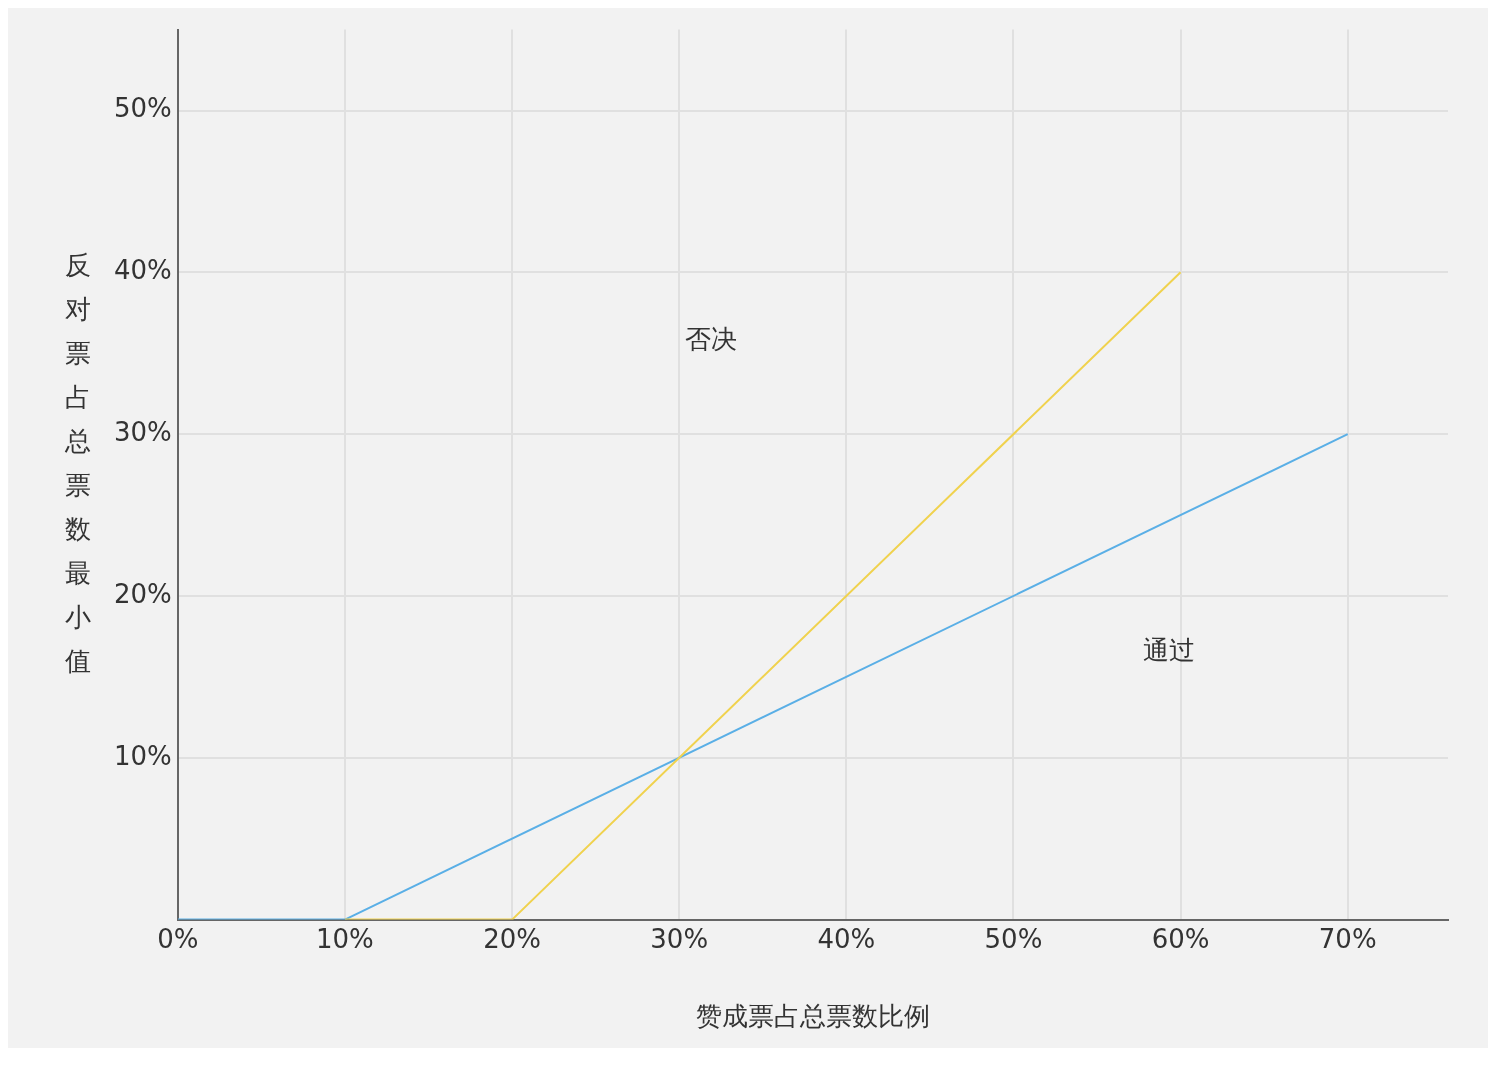 Image resolution: width=1500 pixels, height=1065 pixels. Describe the element at coordinates (512, 938) in the screenshot. I see `x-tick-label: 20%` at that location.